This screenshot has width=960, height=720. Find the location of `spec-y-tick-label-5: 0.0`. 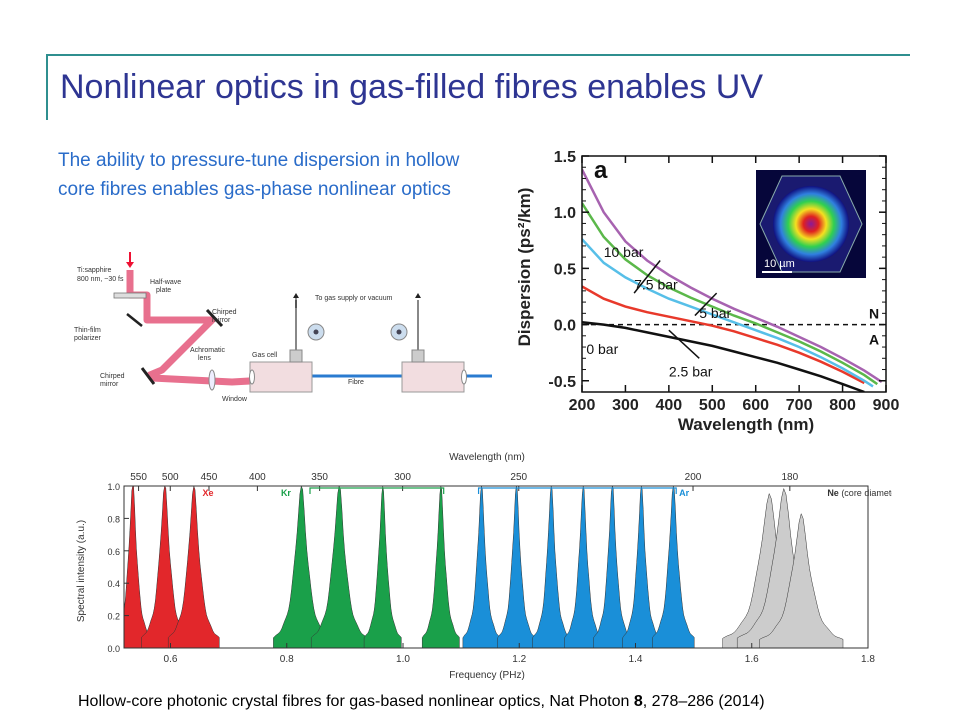

spec-y-tick-label-5: 0.0 is located at coordinates (113, 649).